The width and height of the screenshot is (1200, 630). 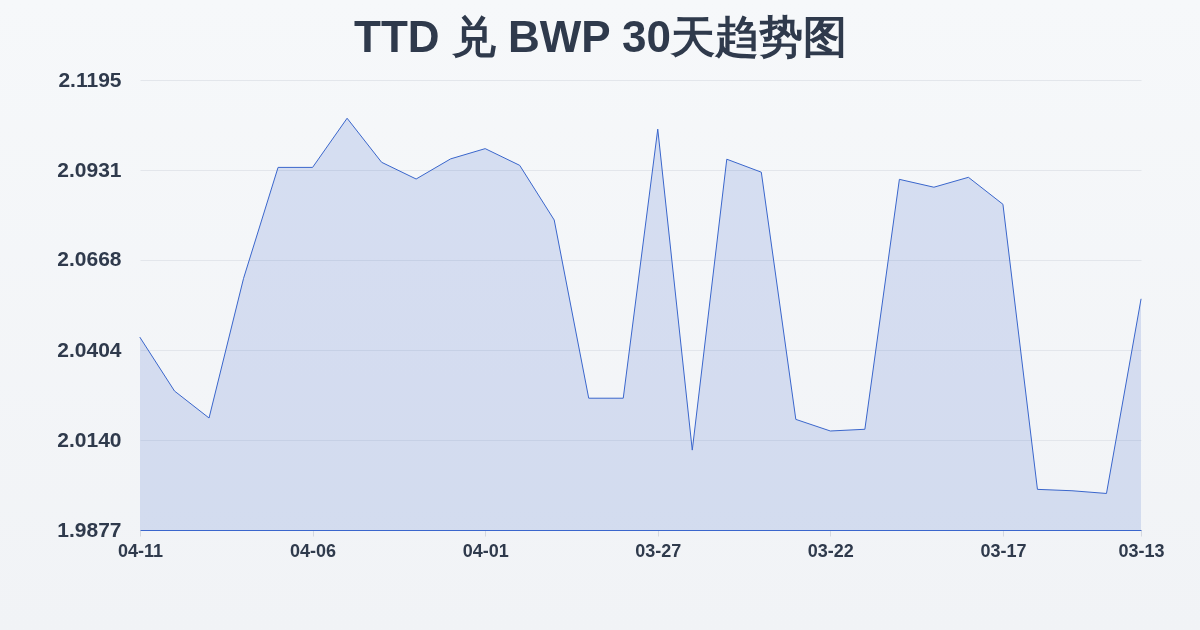 I want to click on x-tick-label: 04-06, so click(x=313, y=550).